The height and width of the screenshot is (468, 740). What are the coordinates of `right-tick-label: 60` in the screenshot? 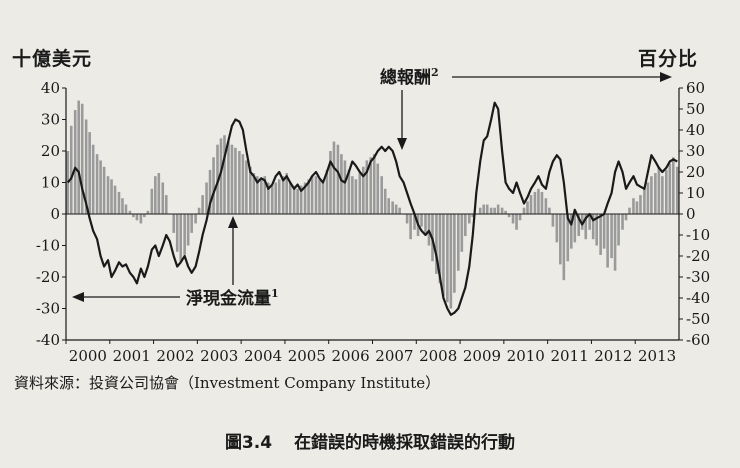 It's located at (695, 88).